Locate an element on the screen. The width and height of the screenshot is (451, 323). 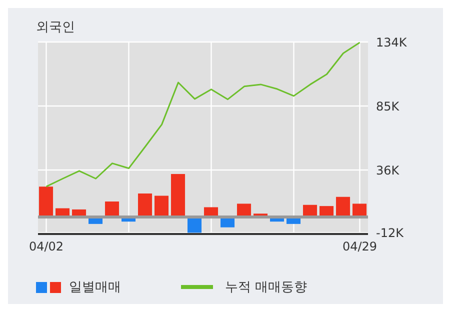
legend-label: 일별매매 is located at coordinates (95, 287).